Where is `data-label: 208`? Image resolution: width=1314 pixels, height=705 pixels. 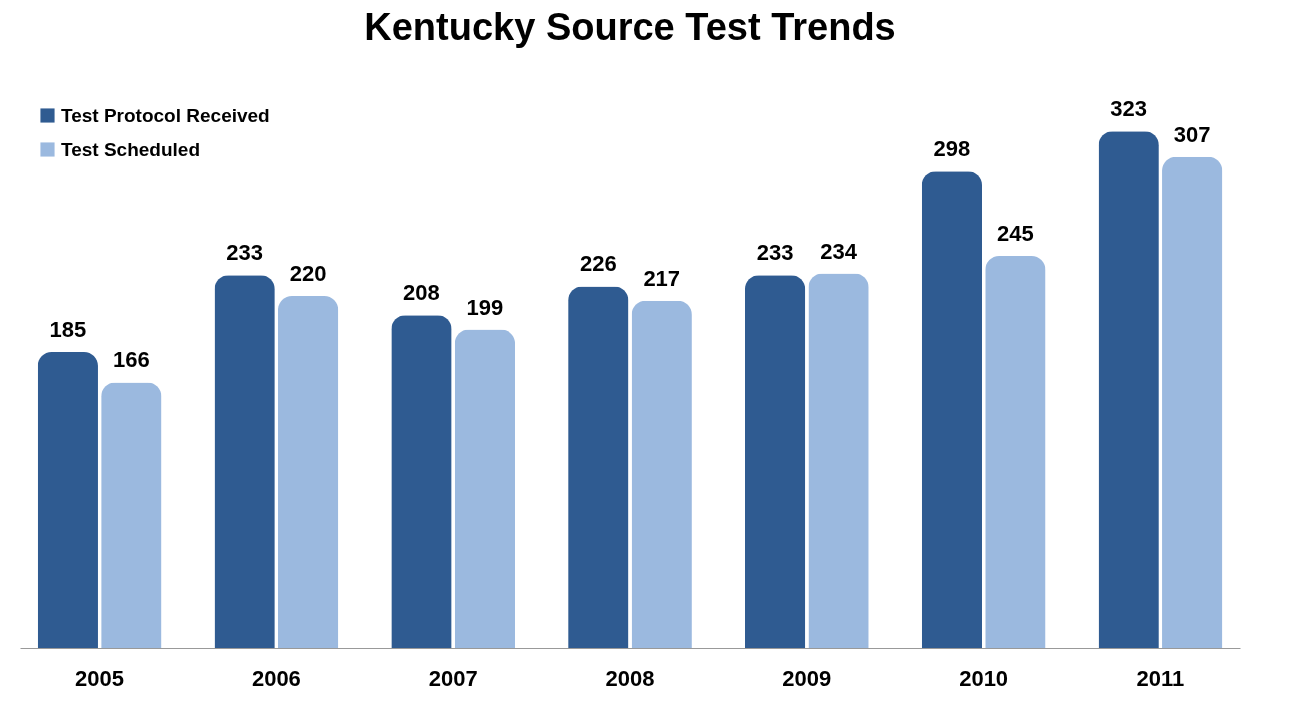
data-label: 208 is located at coordinates (421, 293).